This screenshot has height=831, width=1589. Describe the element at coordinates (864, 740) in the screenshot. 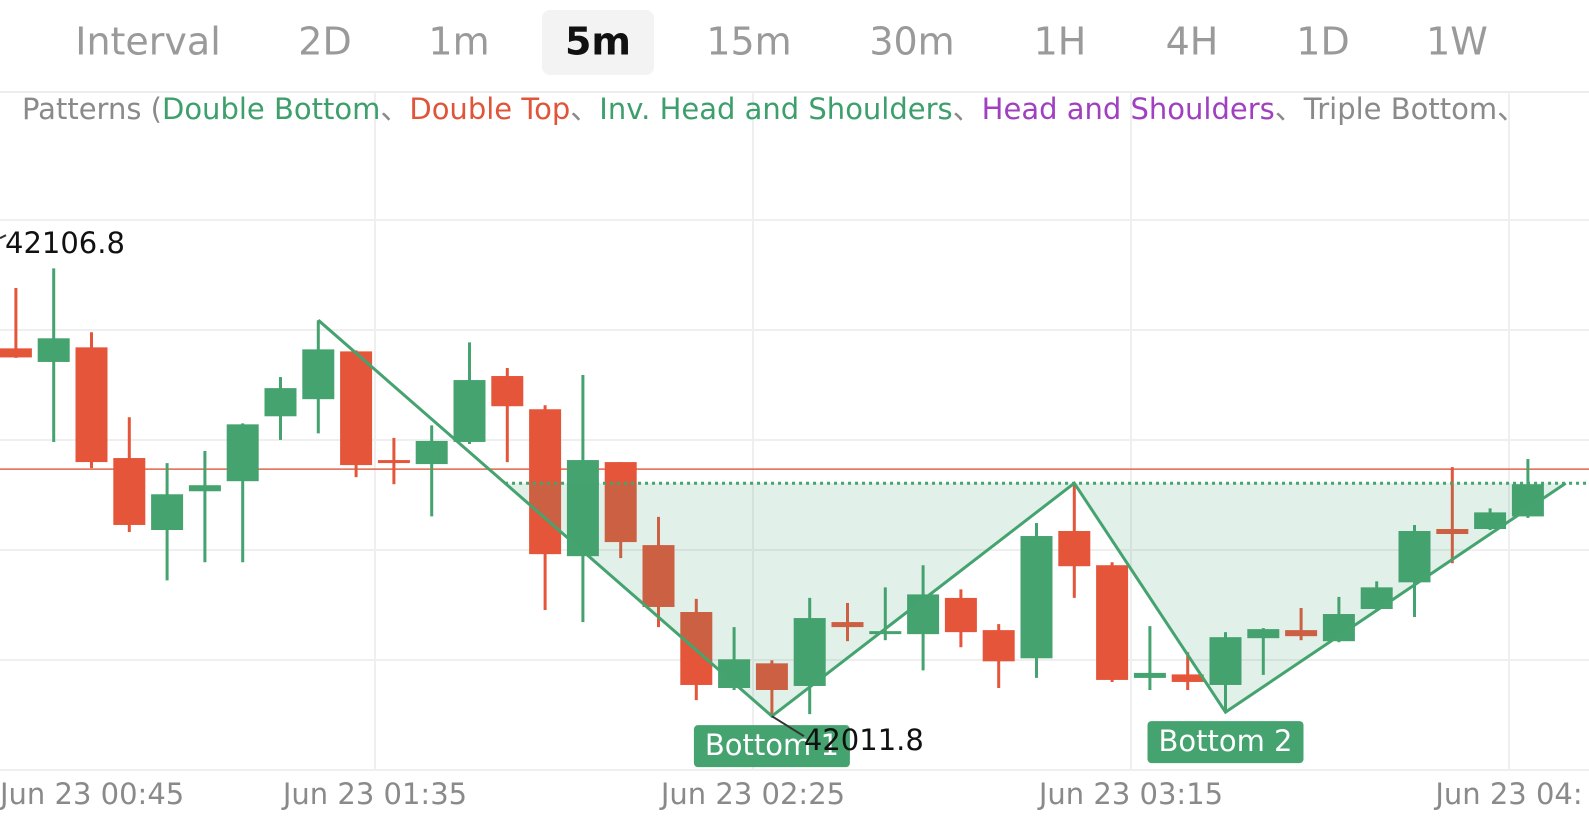

I see `low-price-label: 42011.8` at that location.